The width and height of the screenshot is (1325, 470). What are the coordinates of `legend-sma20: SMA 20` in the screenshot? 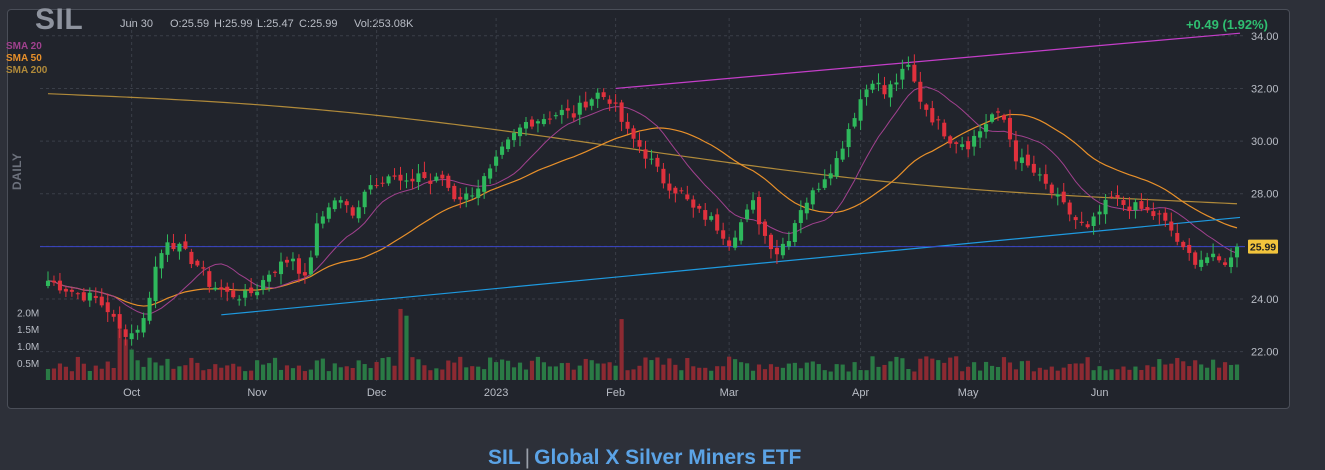 It's located at (24, 46).